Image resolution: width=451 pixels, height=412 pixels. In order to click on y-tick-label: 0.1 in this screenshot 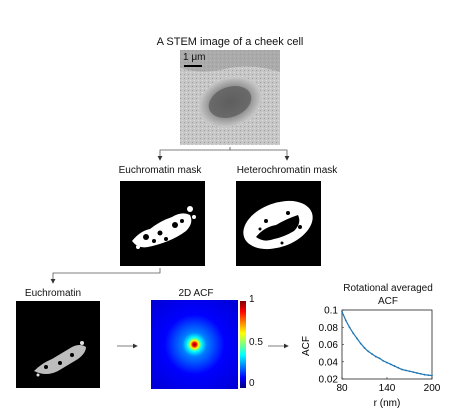, I will do `click(331, 311)`.